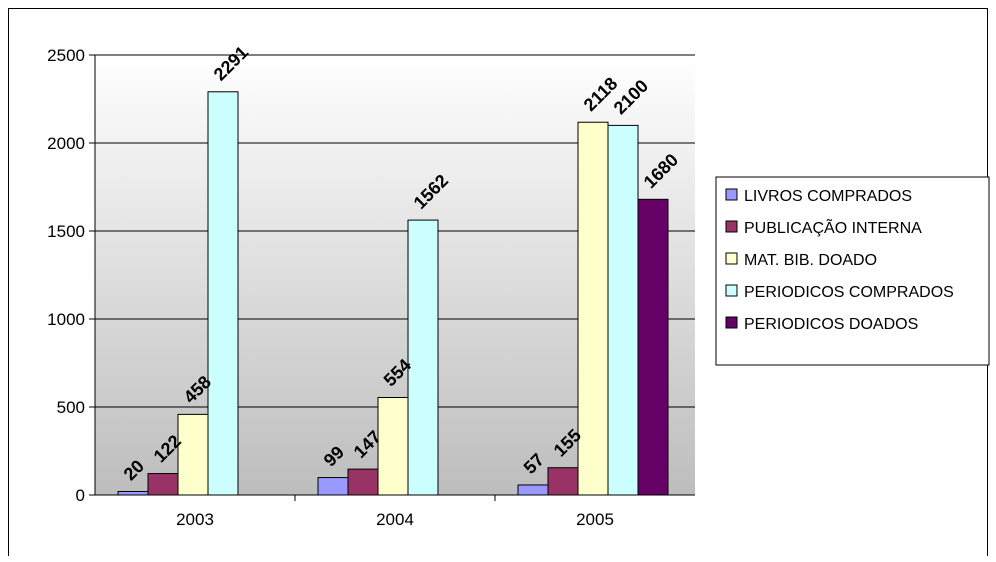  What do you see at coordinates (195, 519) in the screenshot?
I see `x-tick-label: 2003` at bounding box center [195, 519].